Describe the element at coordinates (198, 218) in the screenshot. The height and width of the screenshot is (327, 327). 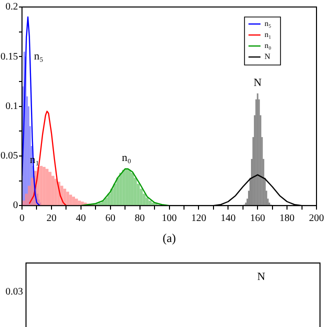
I see `x-tick-label: 120` at that location.